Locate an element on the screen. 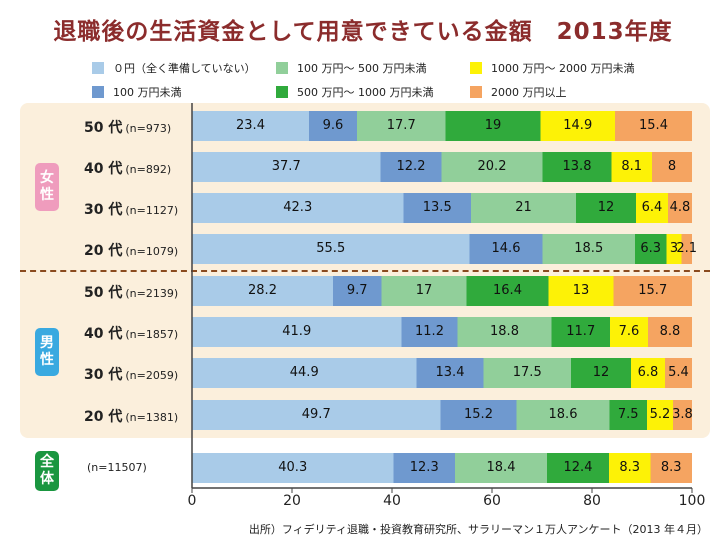 The height and width of the screenshot is (548, 726). row-sample-size: (n=2139) is located at coordinates (152, 293).